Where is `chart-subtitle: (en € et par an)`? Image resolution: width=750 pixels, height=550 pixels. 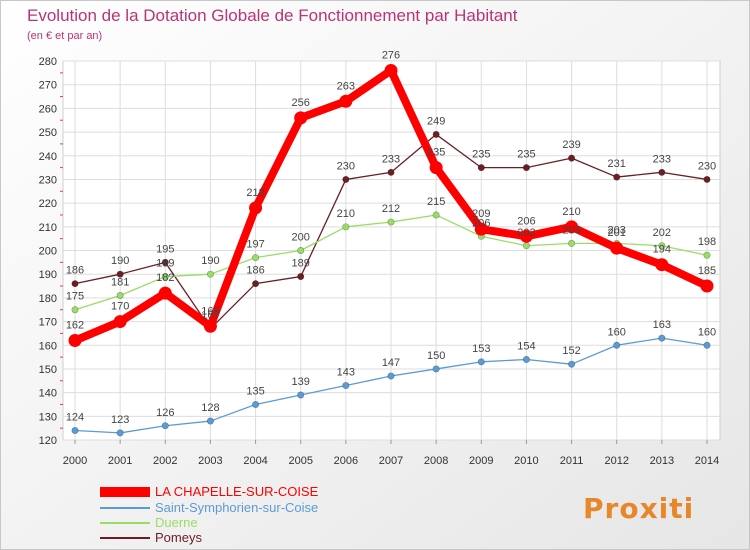
chart-subtitle: (en € et par an) is located at coordinates (64, 36).